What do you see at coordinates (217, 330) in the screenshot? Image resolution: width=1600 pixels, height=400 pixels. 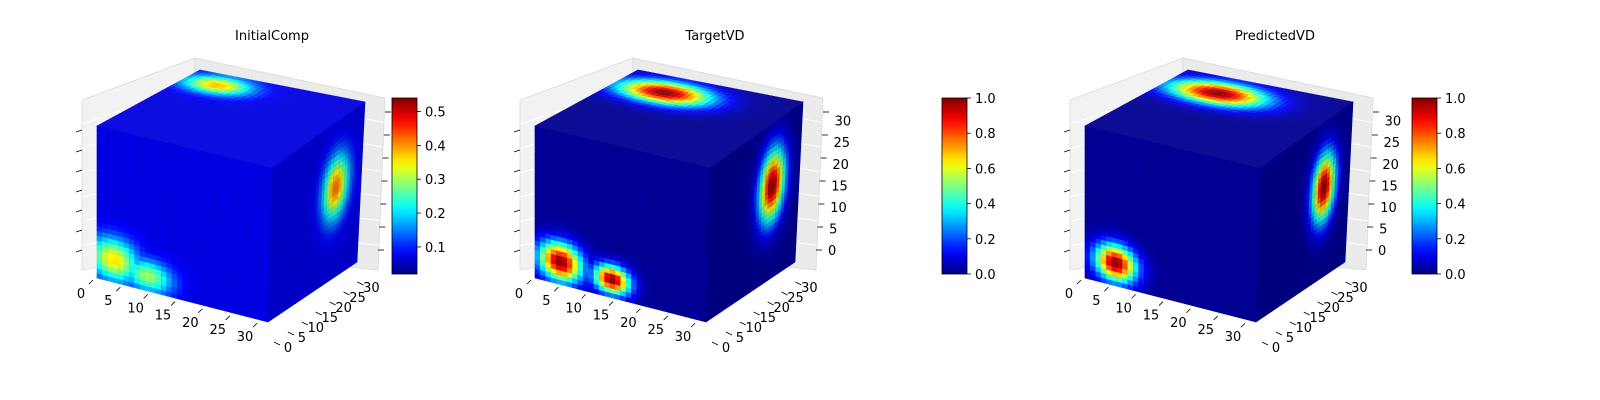 I see `x-tick-label: 25` at bounding box center [217, 330].